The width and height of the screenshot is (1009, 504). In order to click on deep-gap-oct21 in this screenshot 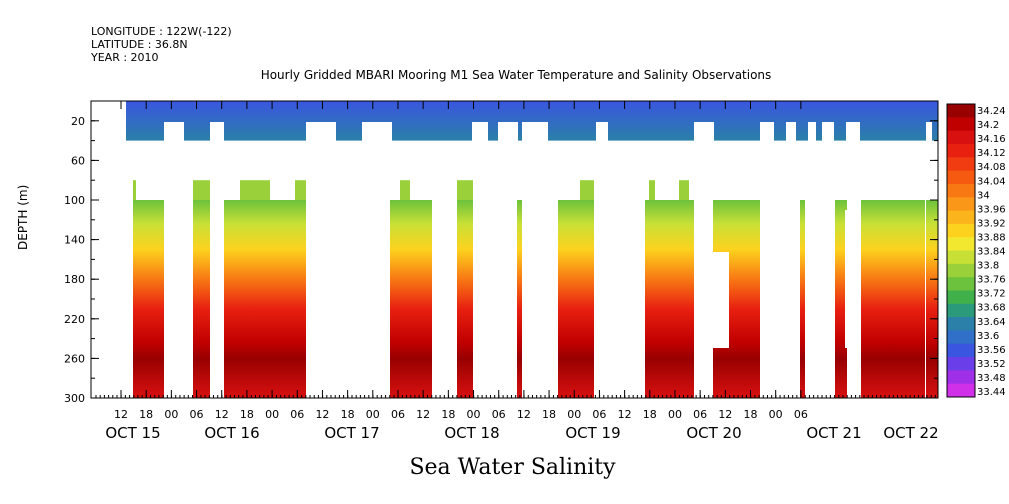, I will do `click(853, 279)`.